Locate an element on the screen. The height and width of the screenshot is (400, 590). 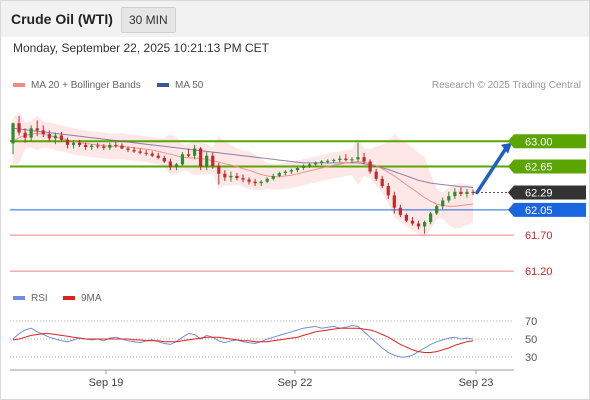
level-badge-text-62.29: 62.29 is located at coordinates (539, 194).